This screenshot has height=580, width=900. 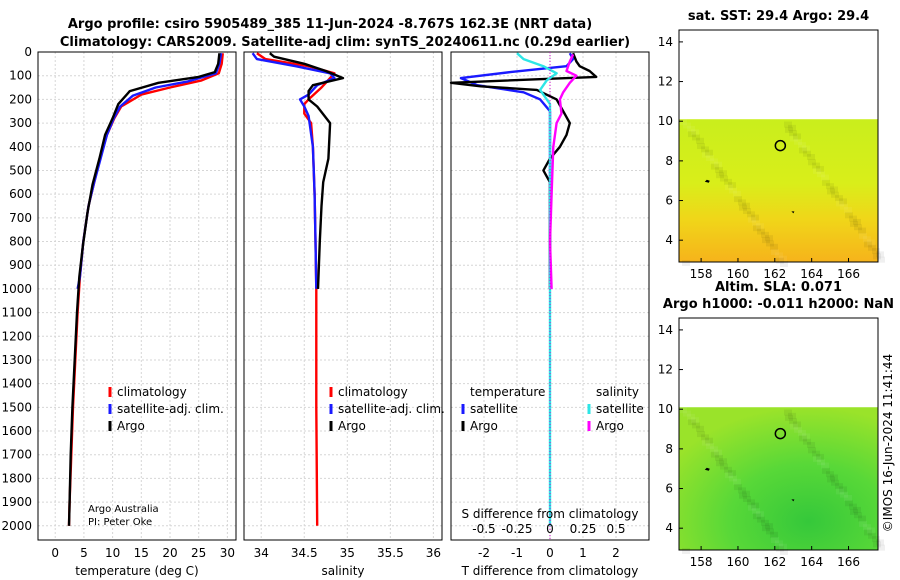 I want to click on legend-label: Argo, so click(x=610, y=426).